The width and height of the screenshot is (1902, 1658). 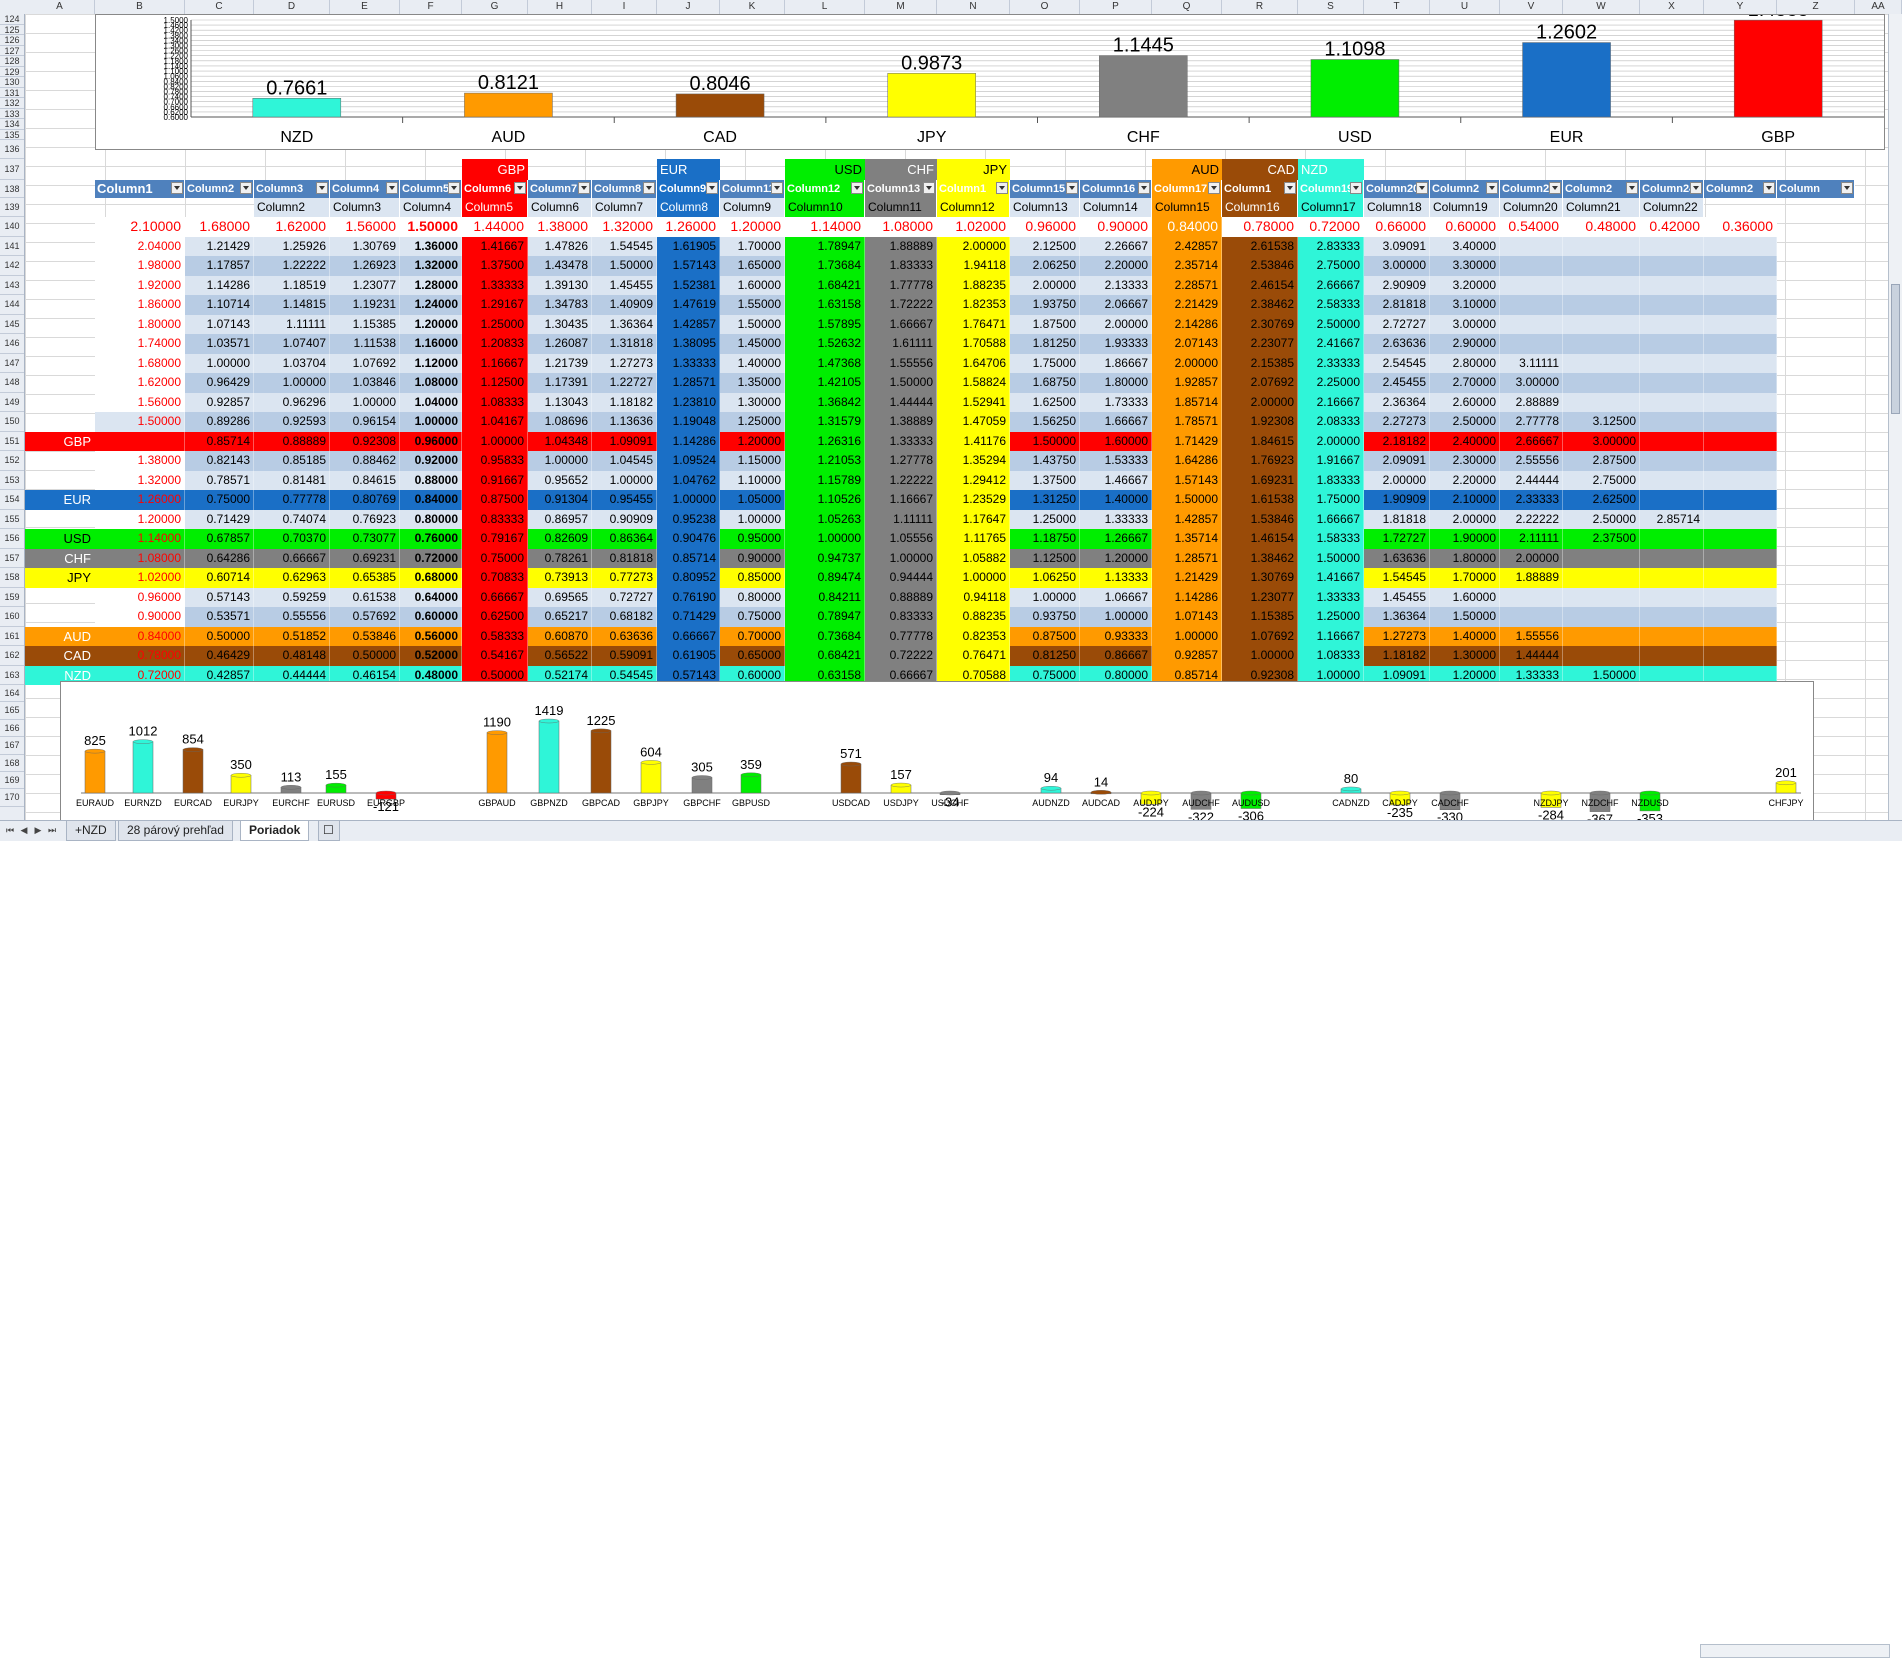 What do you see at coordinates (973, 519) in the screenshot?
I see `table-cell: 1.17647` at bounding box center [973, 519].